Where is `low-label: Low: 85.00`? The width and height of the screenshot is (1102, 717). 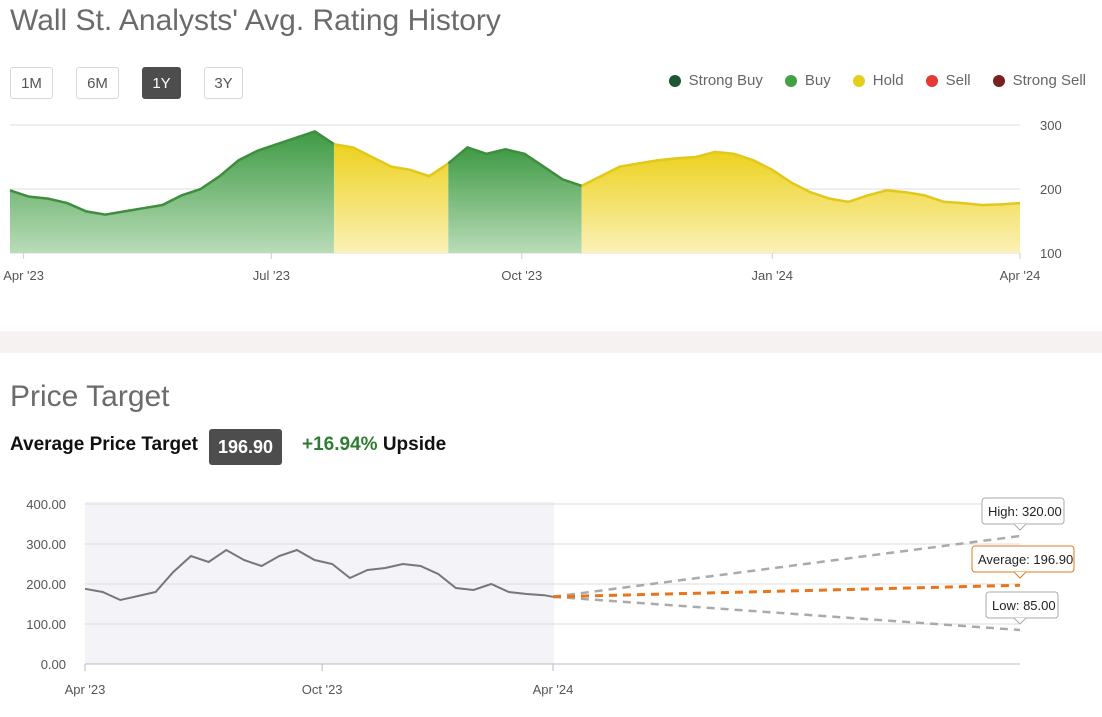 low-label: Low: 85.00 is located at coordinates (1024, 605).